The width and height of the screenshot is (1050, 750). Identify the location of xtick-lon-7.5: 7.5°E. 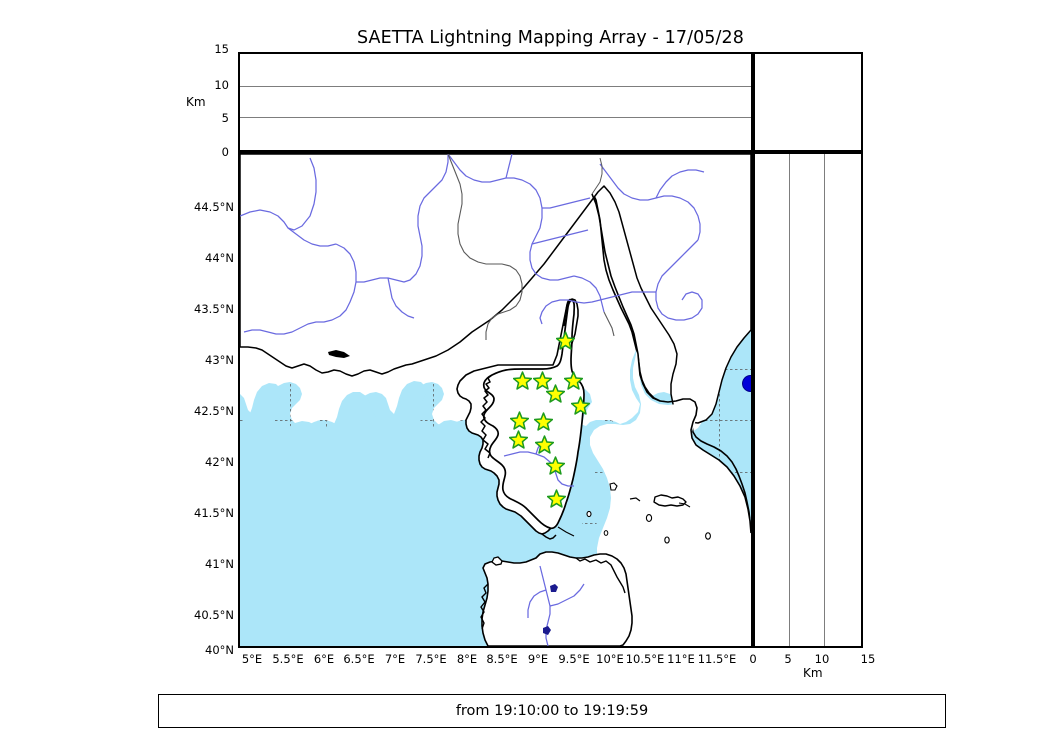
(431, 659).